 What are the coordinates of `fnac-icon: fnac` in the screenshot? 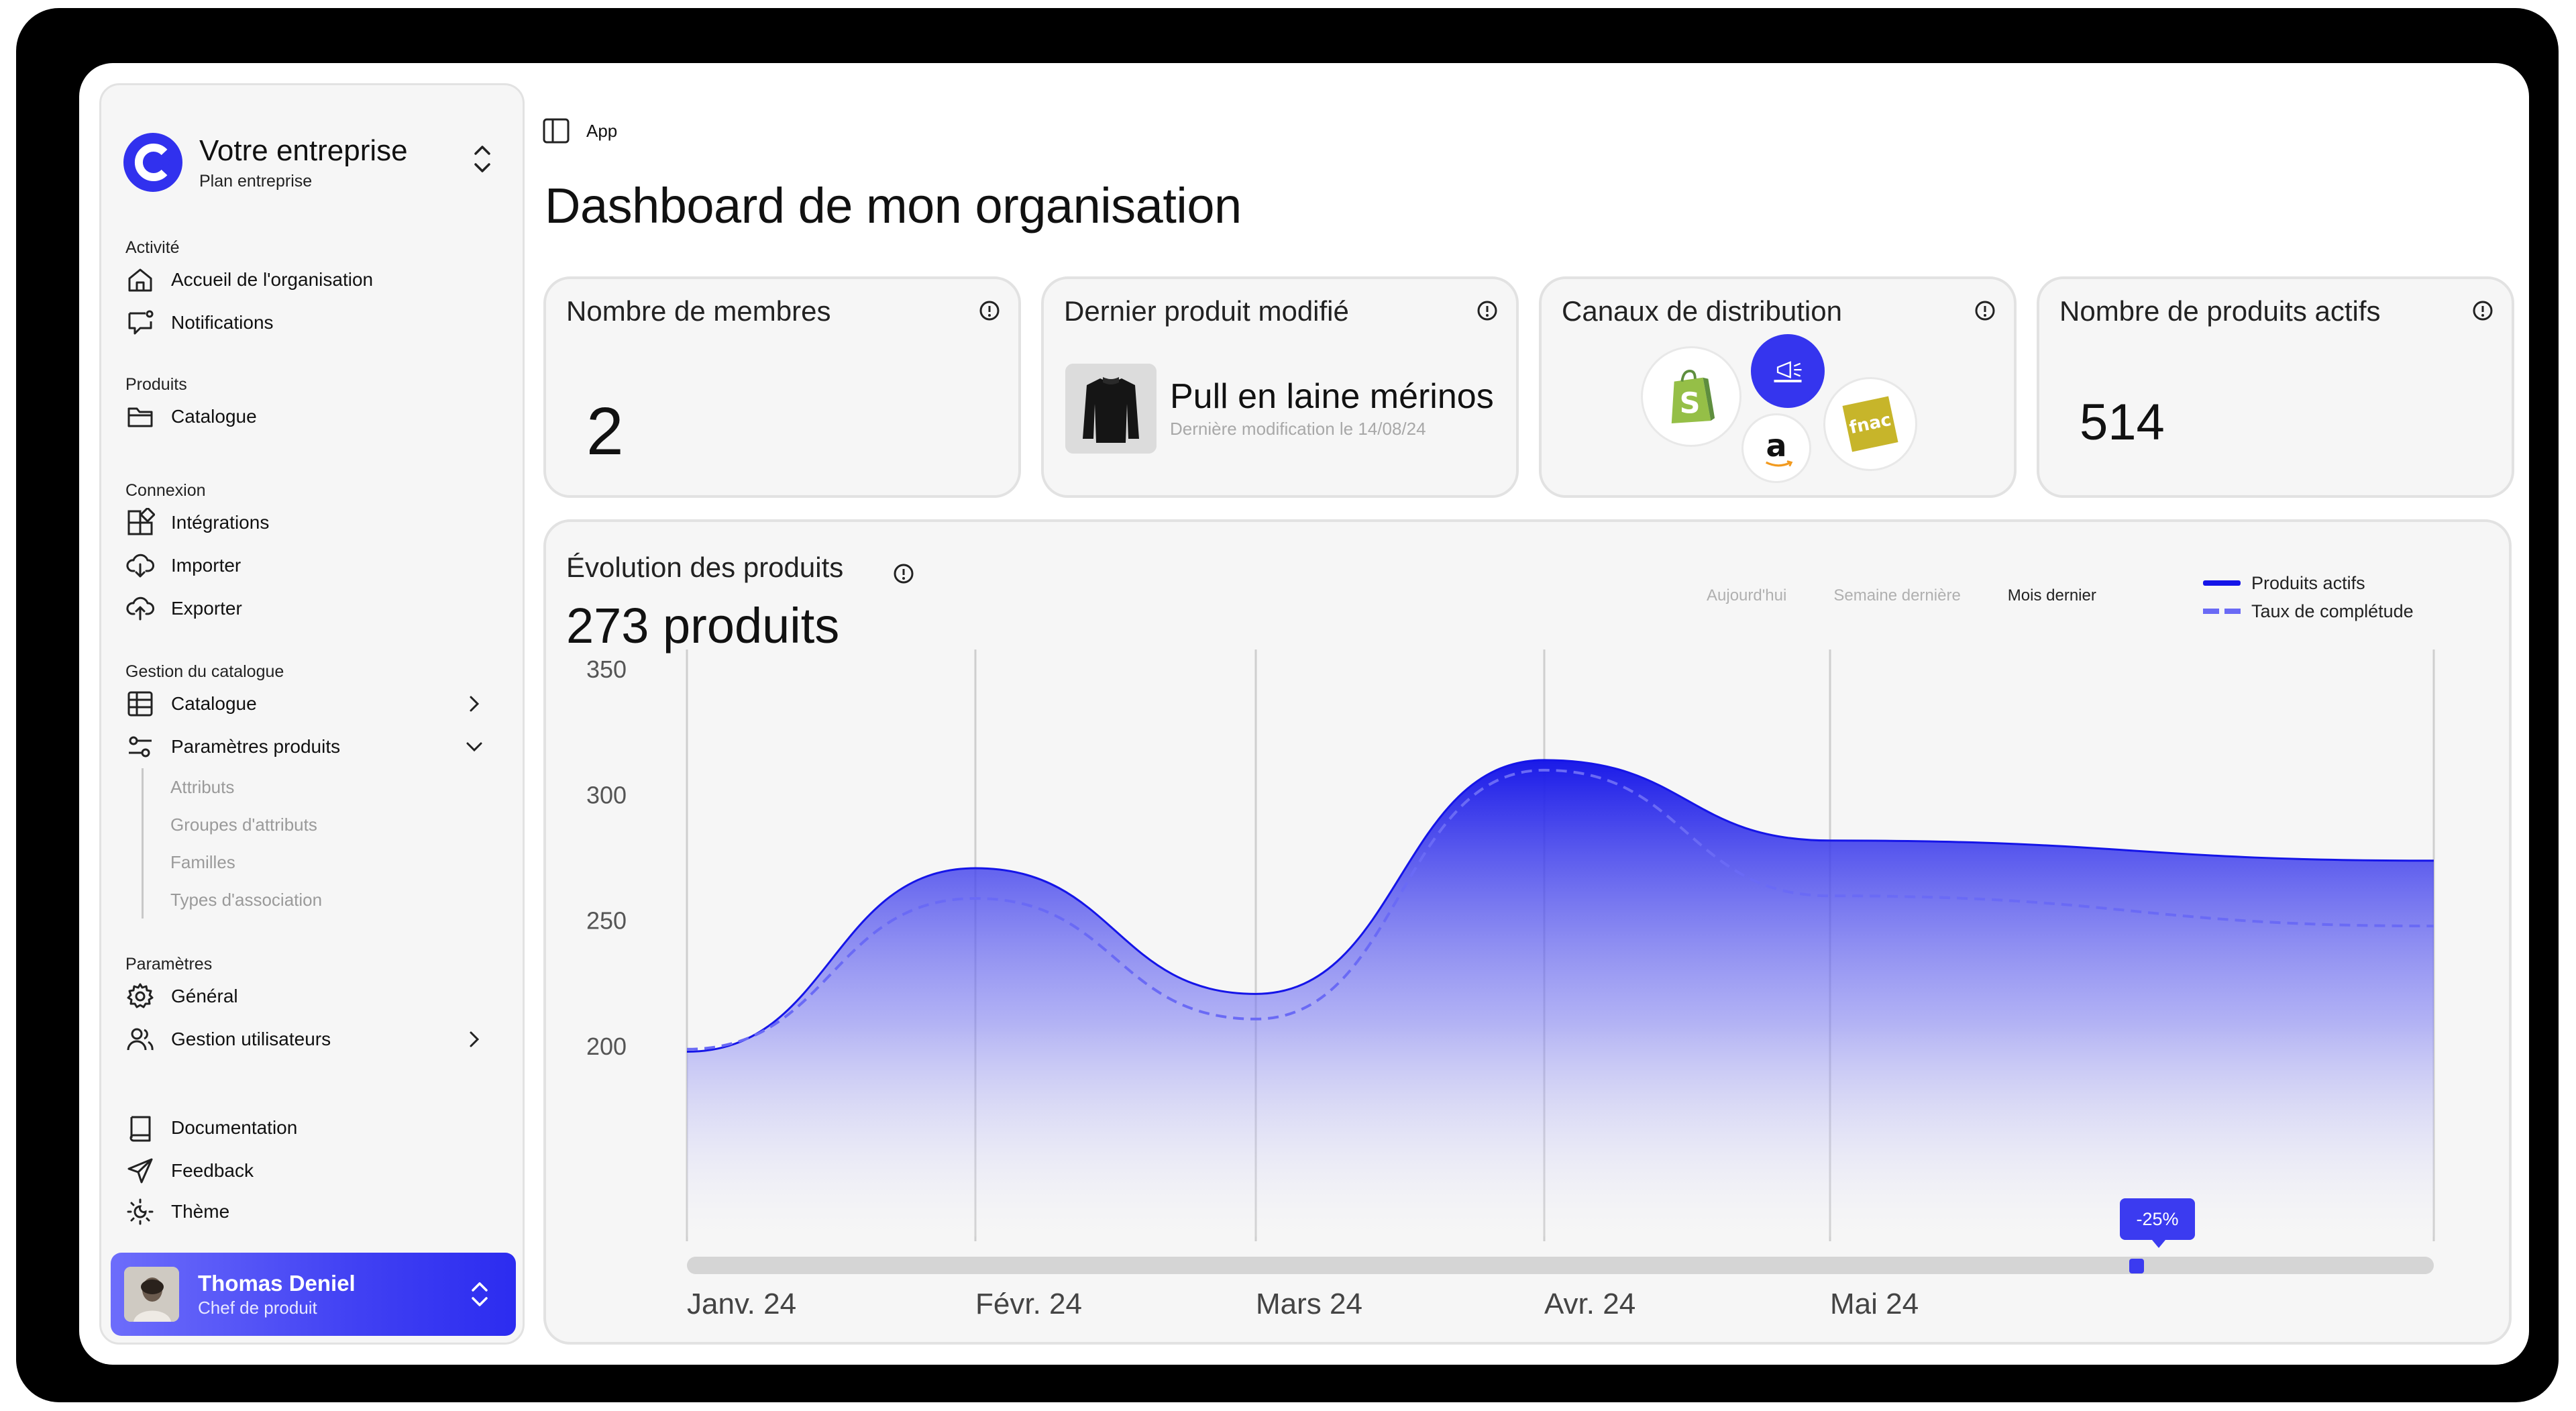 It's located at (1870, 424).